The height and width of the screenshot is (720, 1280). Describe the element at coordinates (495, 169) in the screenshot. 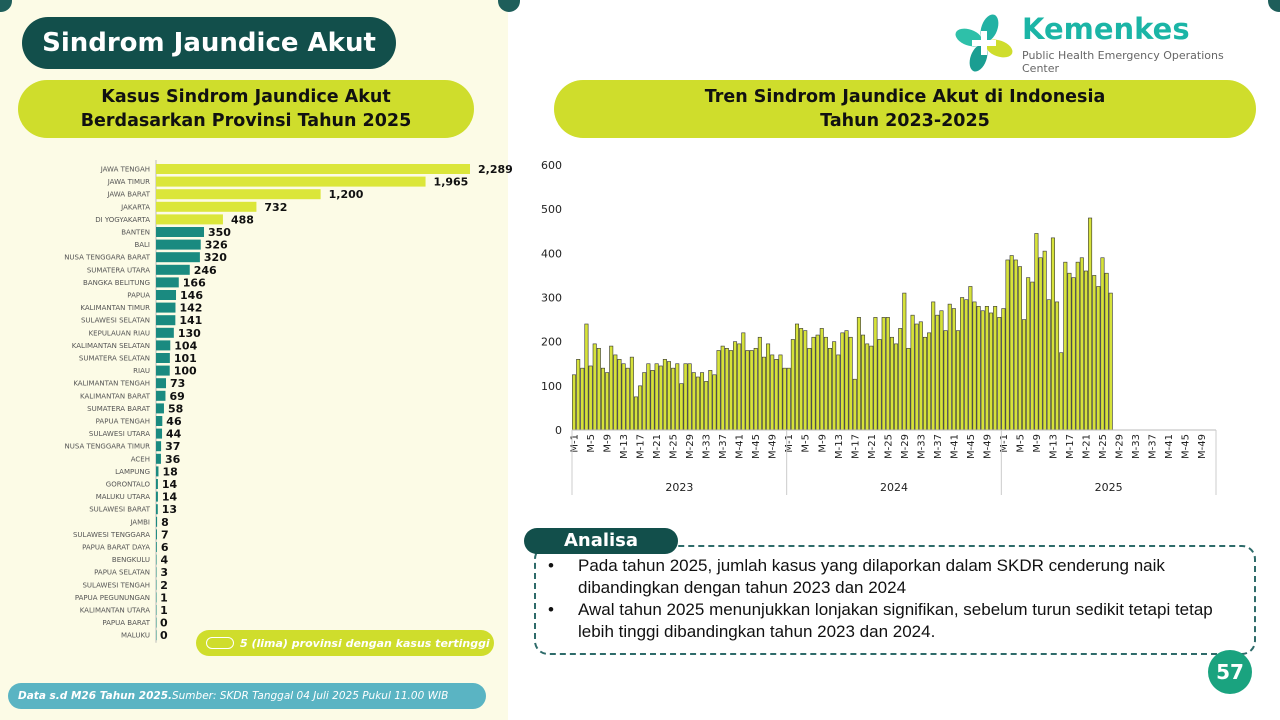

I see `province-value-label: 2,289` at that location.